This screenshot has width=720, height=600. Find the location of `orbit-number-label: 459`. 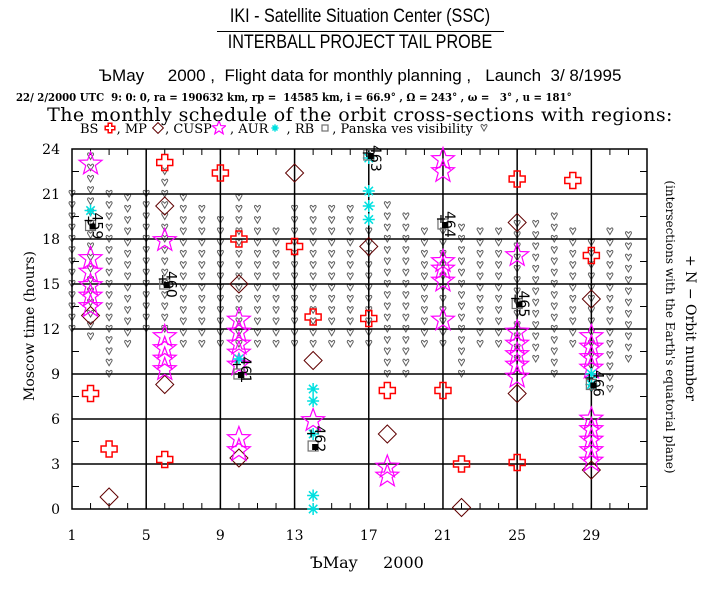

orbit-number-label: 459 is located at coordinates (97, 226).